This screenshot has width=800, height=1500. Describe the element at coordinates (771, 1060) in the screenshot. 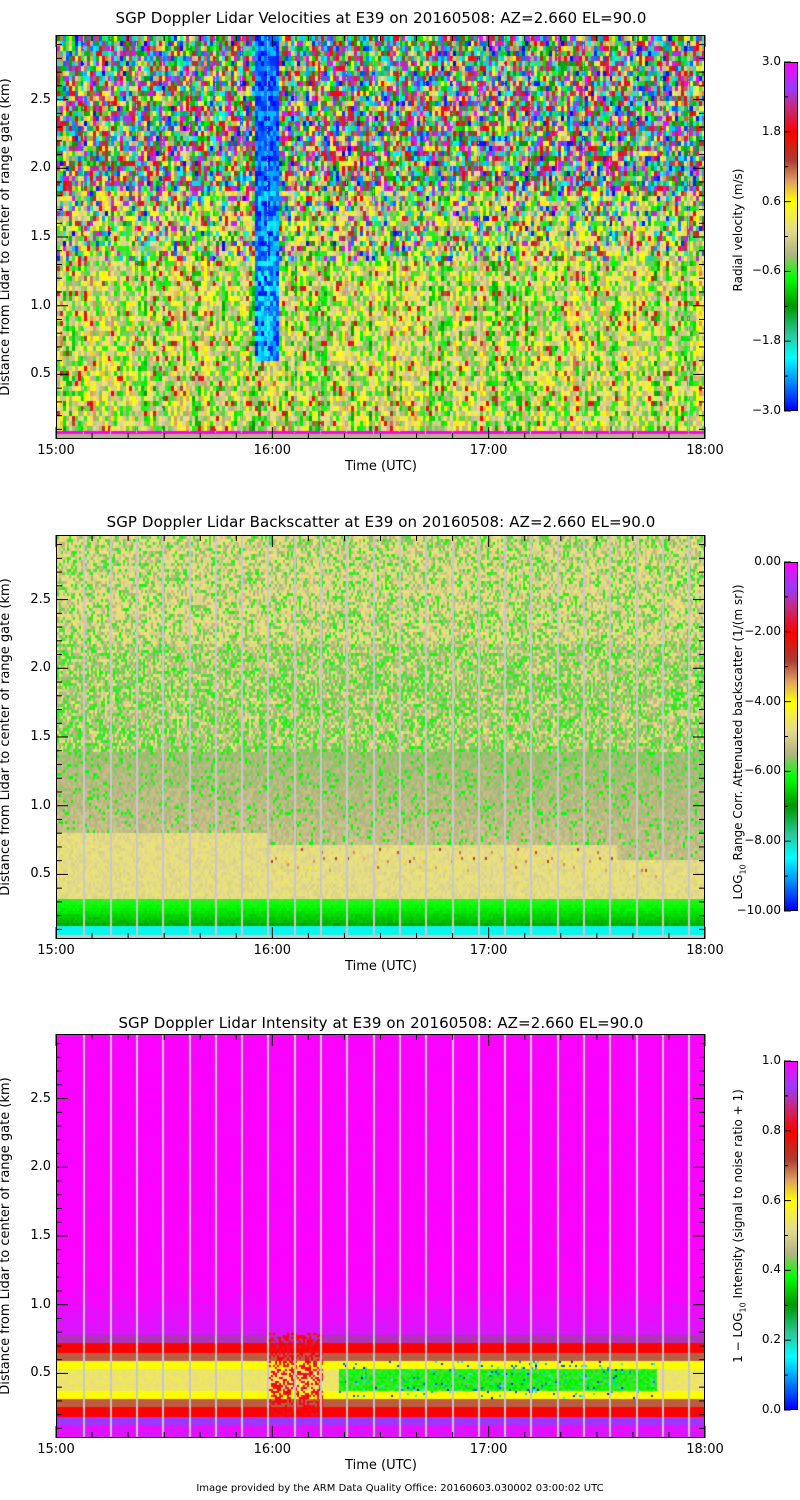

I see `colorbar-tick-label: 1.0` at that location.